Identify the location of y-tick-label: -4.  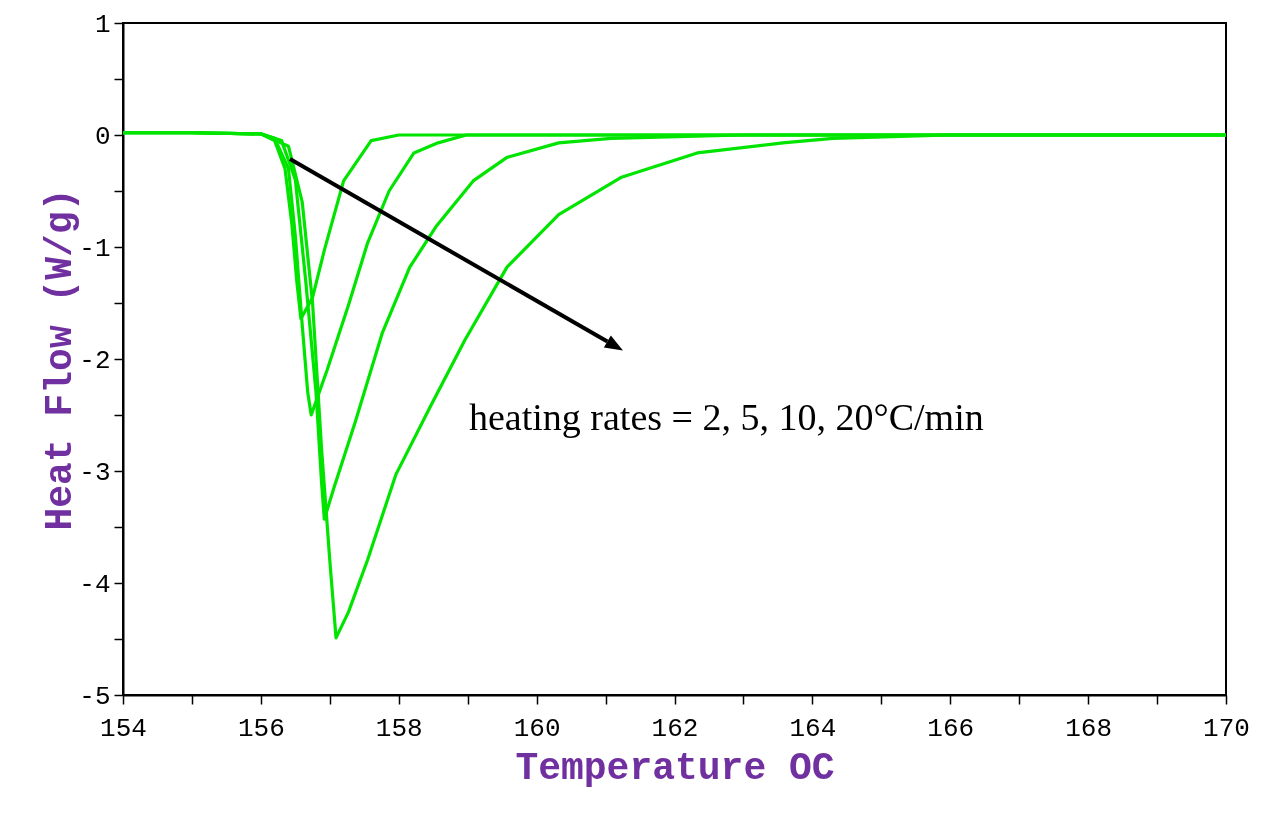
(95, 584).